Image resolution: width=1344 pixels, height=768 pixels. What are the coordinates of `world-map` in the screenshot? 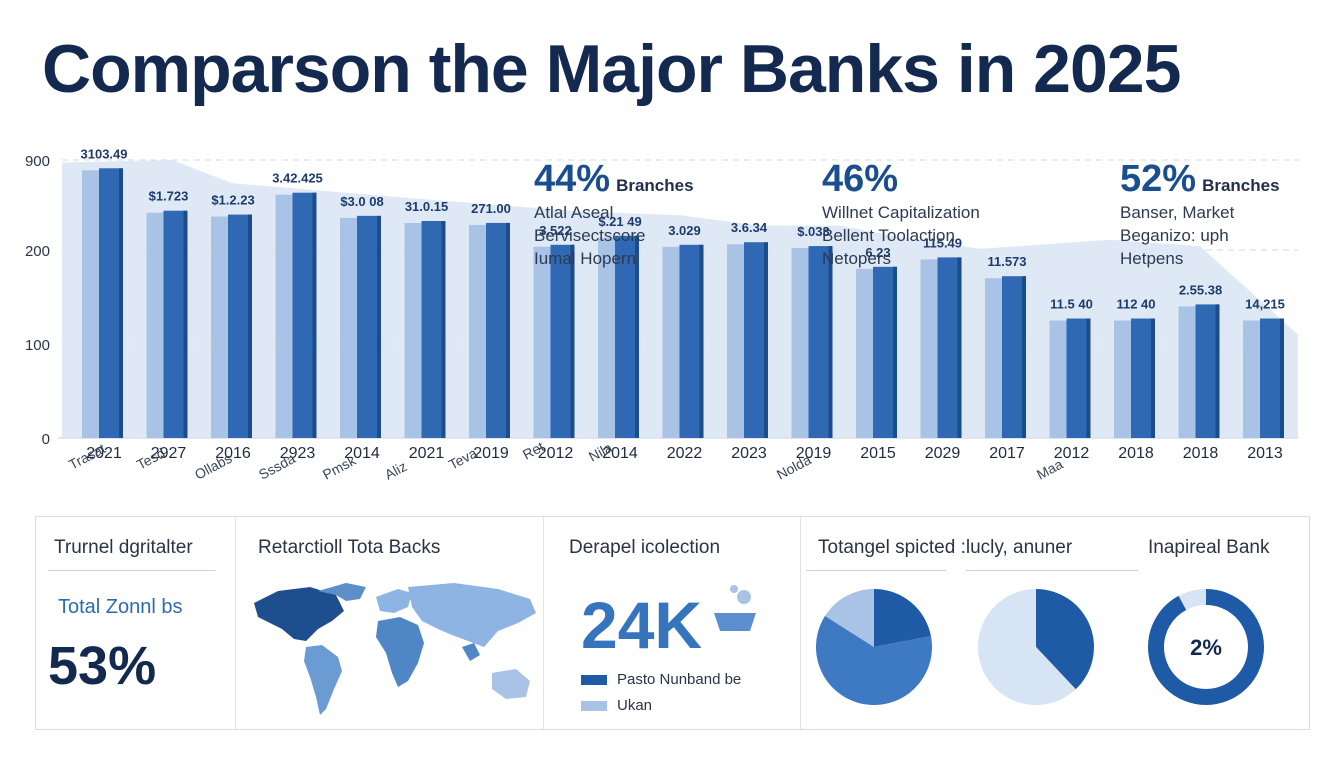 It's located at (395, 649).